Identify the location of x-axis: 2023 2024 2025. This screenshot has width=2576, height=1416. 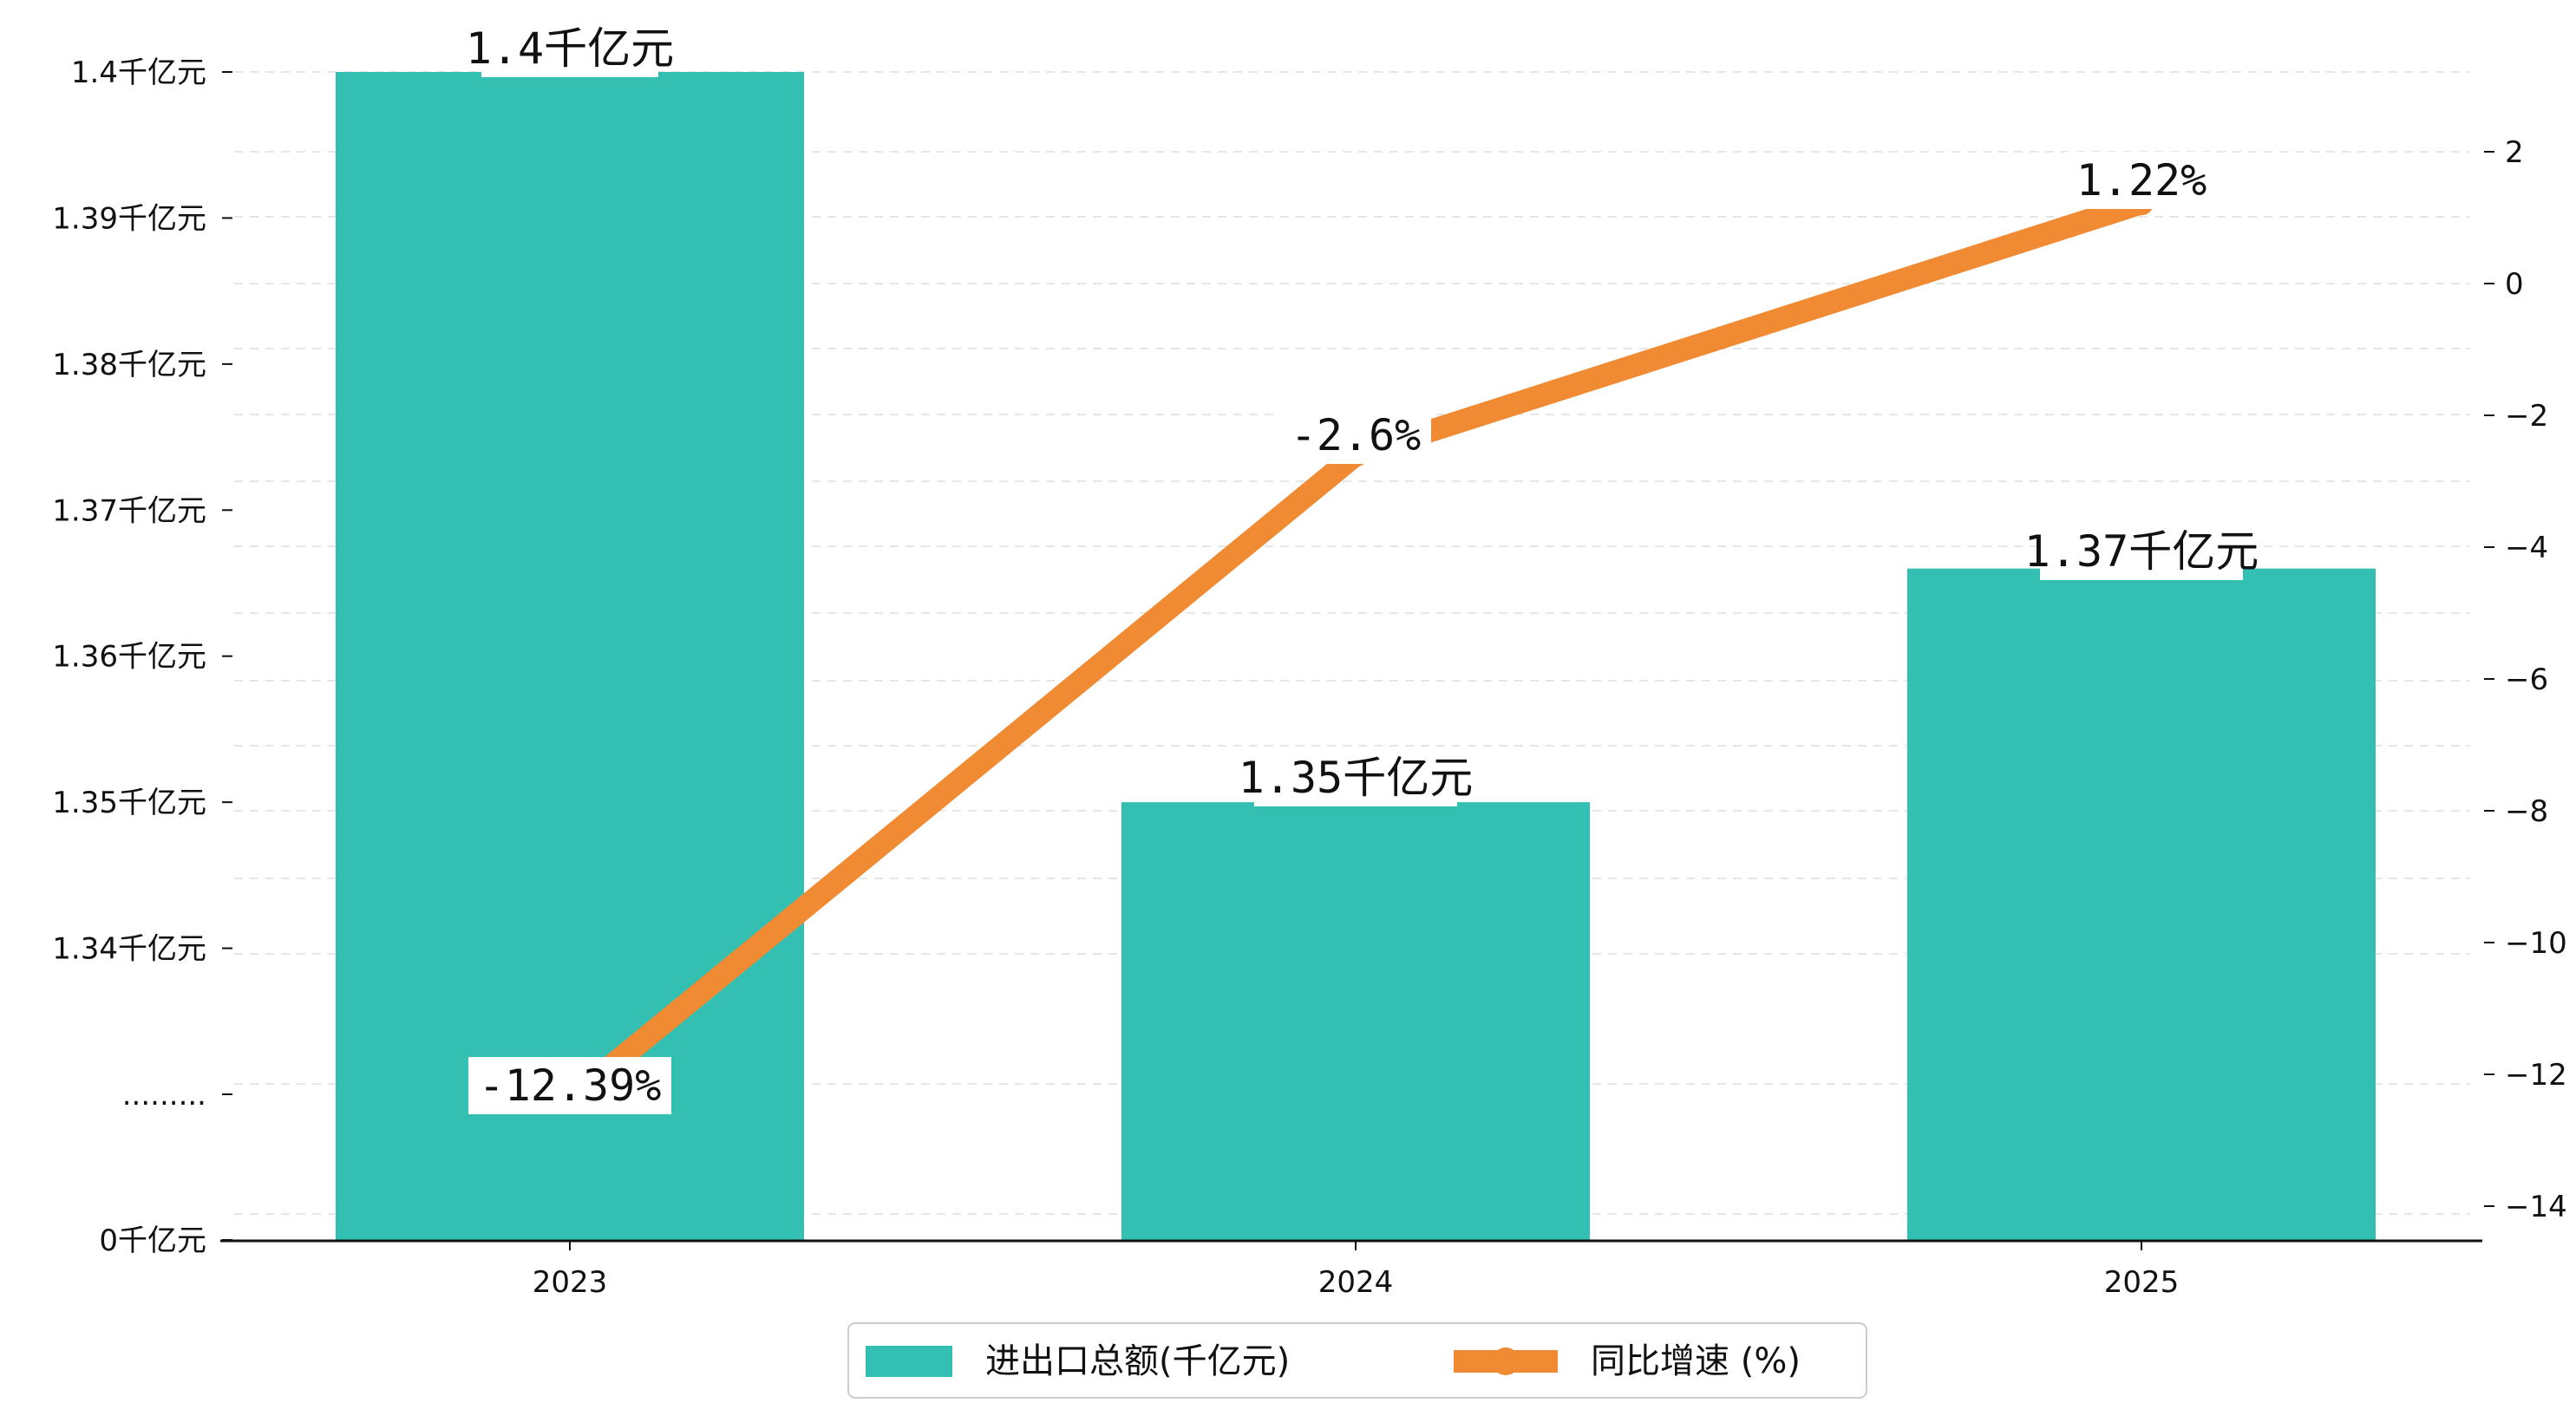
(1351, 1269).